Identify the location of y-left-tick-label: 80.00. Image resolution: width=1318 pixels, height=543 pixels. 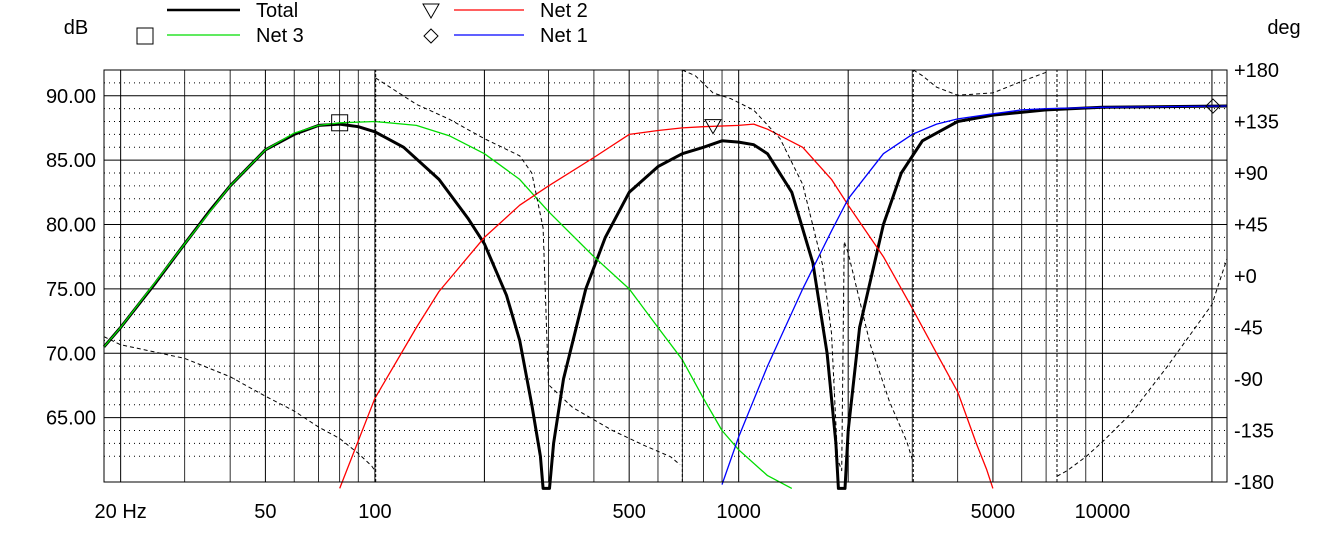
(71, 226).